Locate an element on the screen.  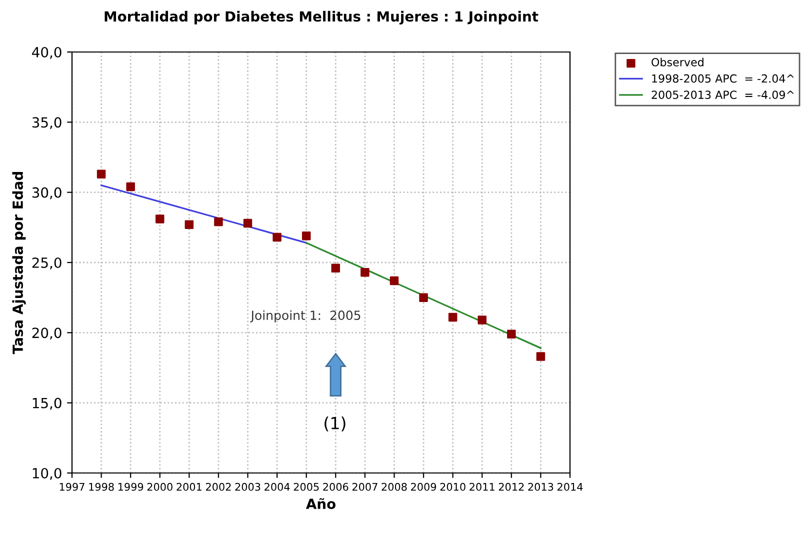
x-tick-label: 2009 is located at coordinates (423, 486).